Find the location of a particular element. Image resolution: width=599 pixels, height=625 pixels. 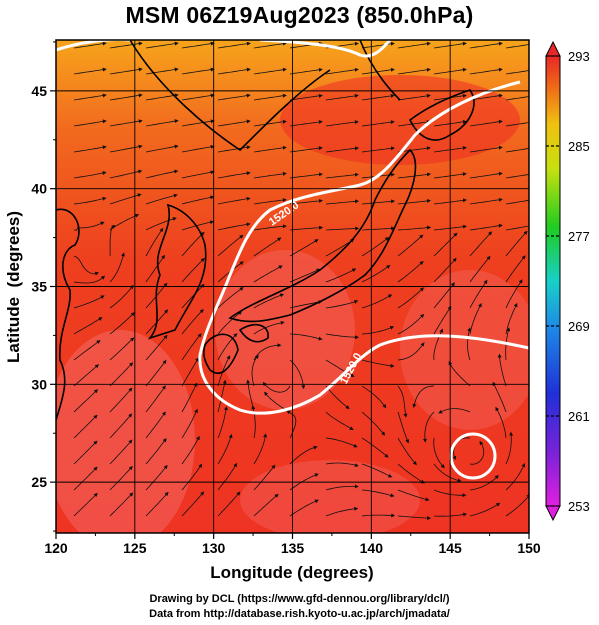

coastline-shikoku is located at coordinates (253, 333).